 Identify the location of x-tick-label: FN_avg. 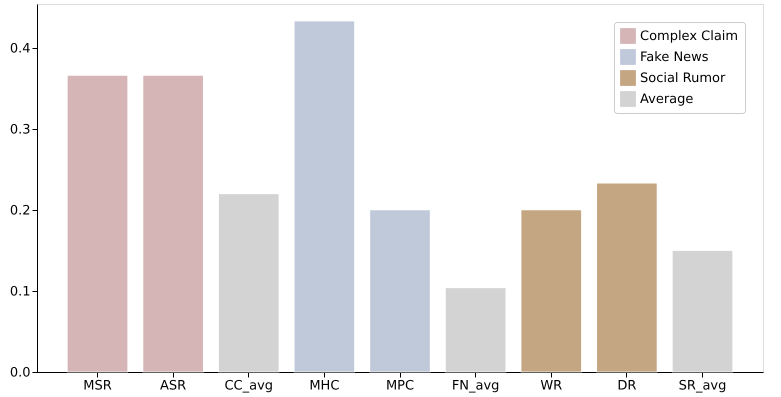
(476, 386).